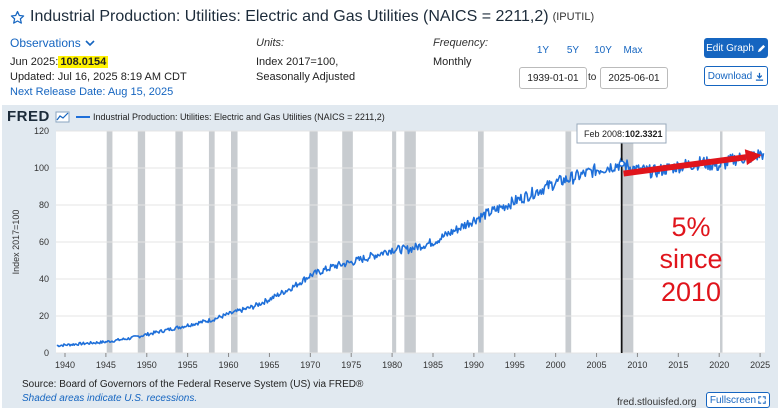 Image resolution: width=780 pixels, height=408 pixels. Describe the element at coordinates (597, 365) in the screenshot. I see `x-tick-label: 2005` at that location.